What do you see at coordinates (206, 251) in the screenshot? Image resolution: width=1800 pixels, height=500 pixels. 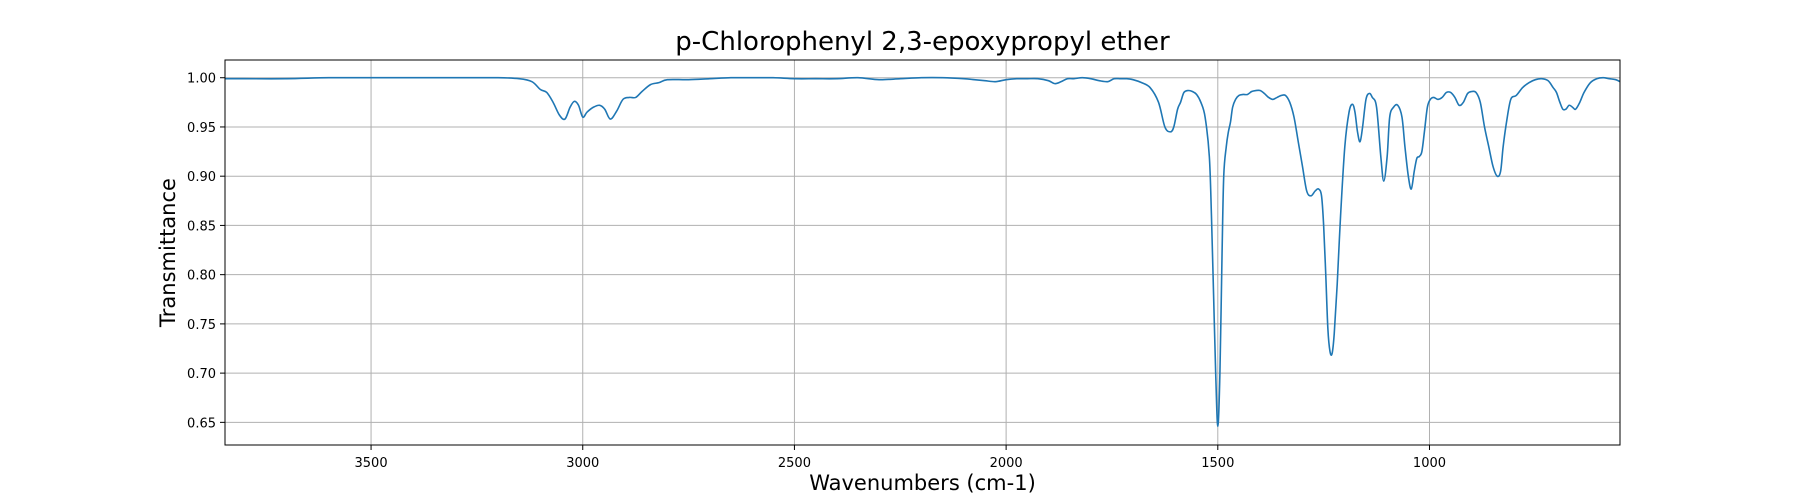 I see `y-axis: 0.65 0.70 0.75 0.80 0.85 0.90 0.95 1.00` at bounding box center [206, 251].